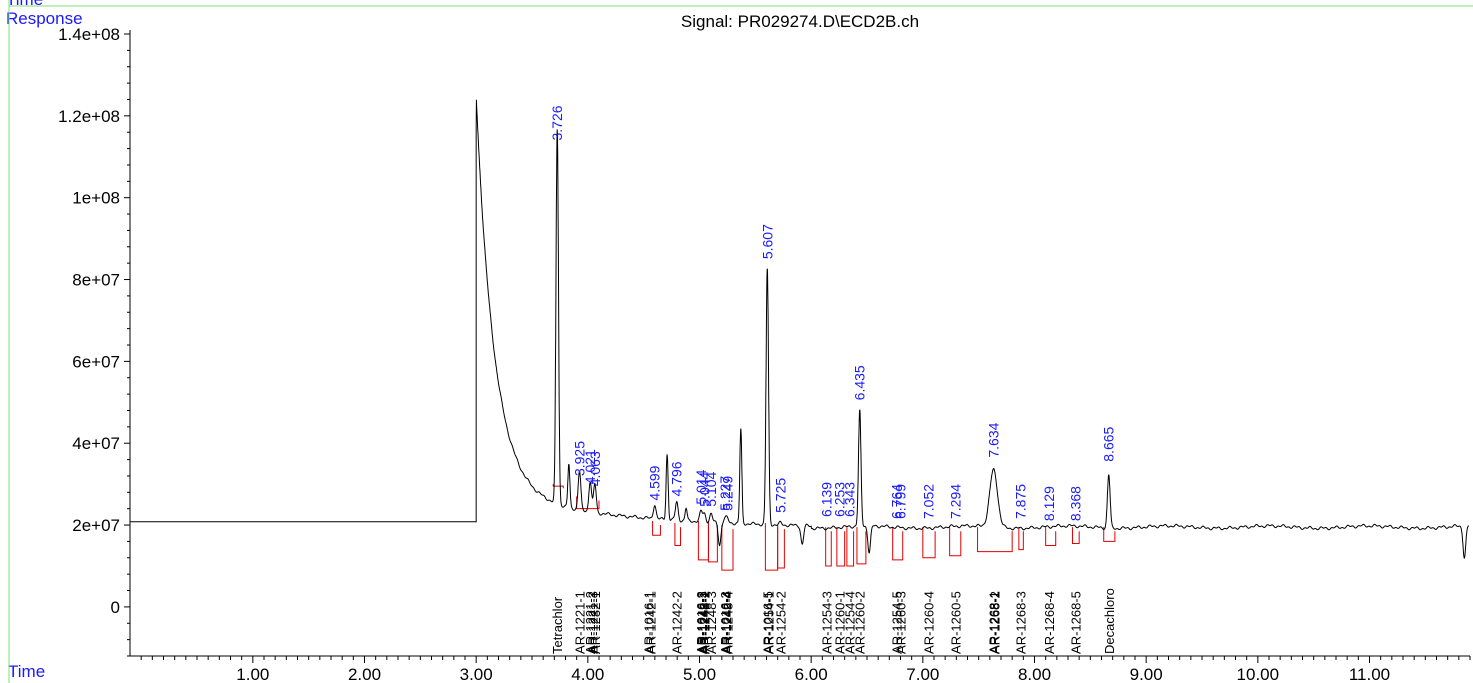  I want to click on compound-label: AR-1254-4, so click(849, 622).